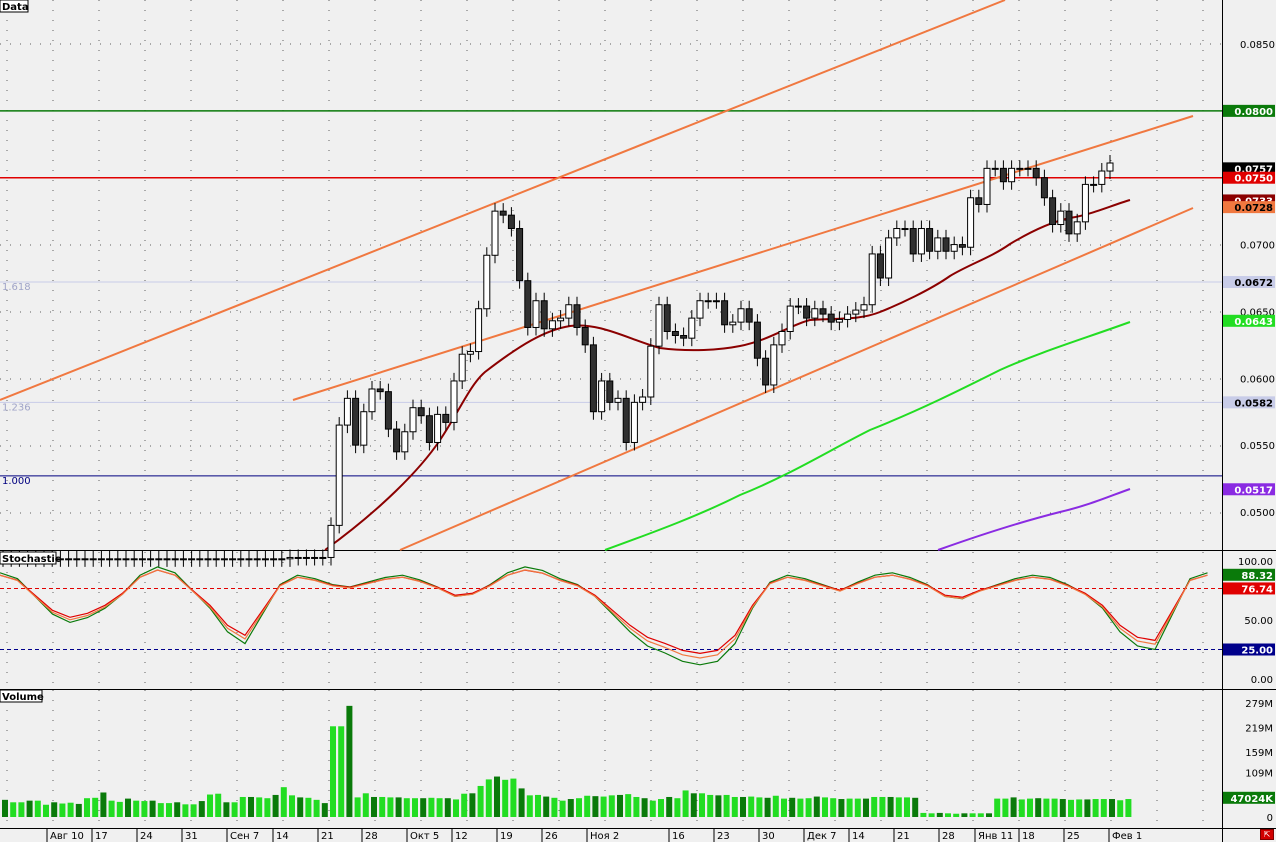 The image size is (1276, 842). I want to click on x-axis-label: Ноя 2, so click(604, 836).